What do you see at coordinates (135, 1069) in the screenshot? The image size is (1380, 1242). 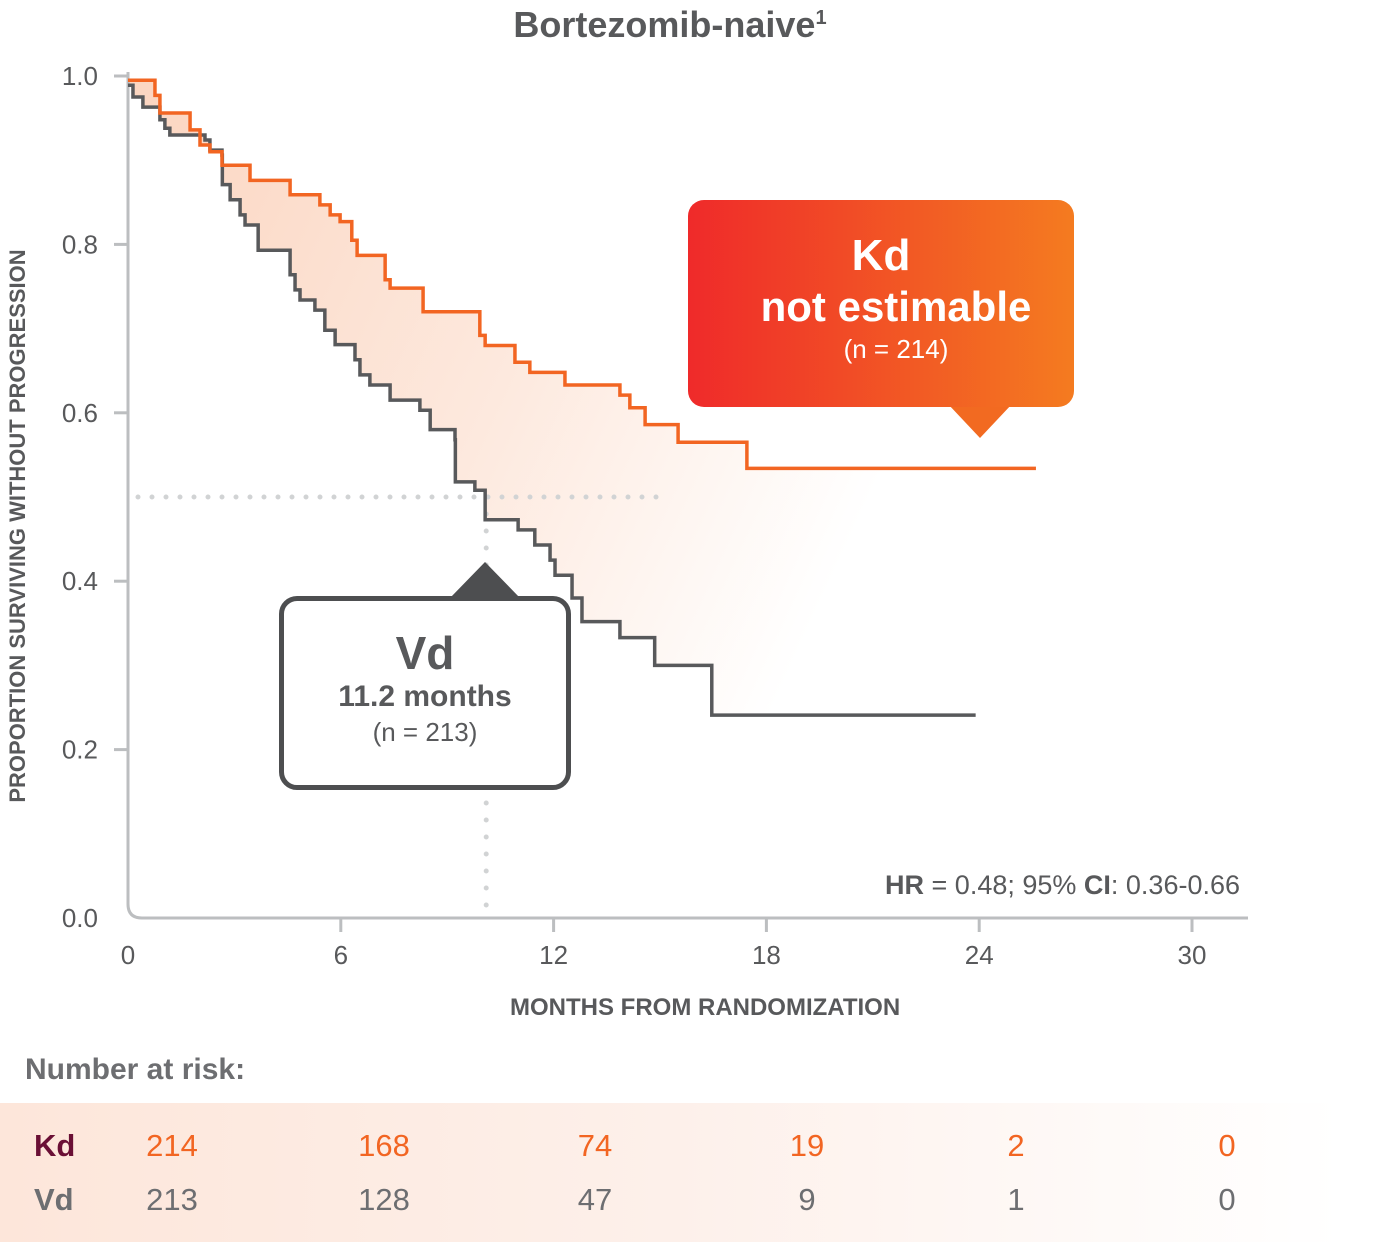 I see `risk-table-title: Number at risk:` at bounding box center [135, 1069].